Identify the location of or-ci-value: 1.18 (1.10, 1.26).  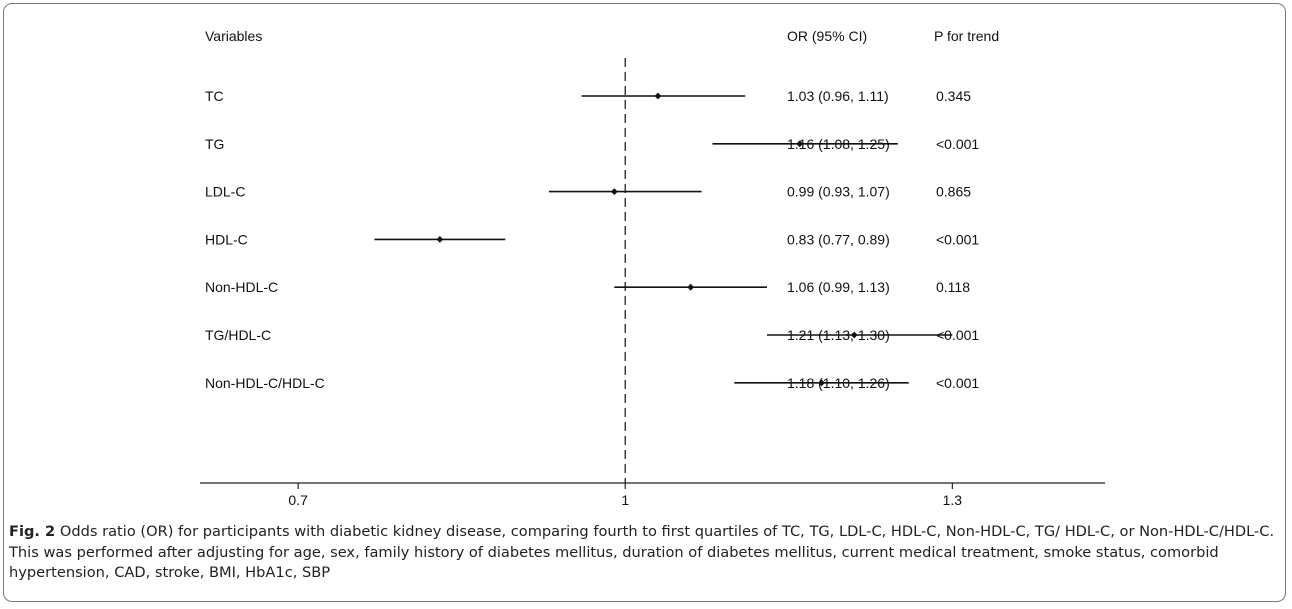
(838, 383).